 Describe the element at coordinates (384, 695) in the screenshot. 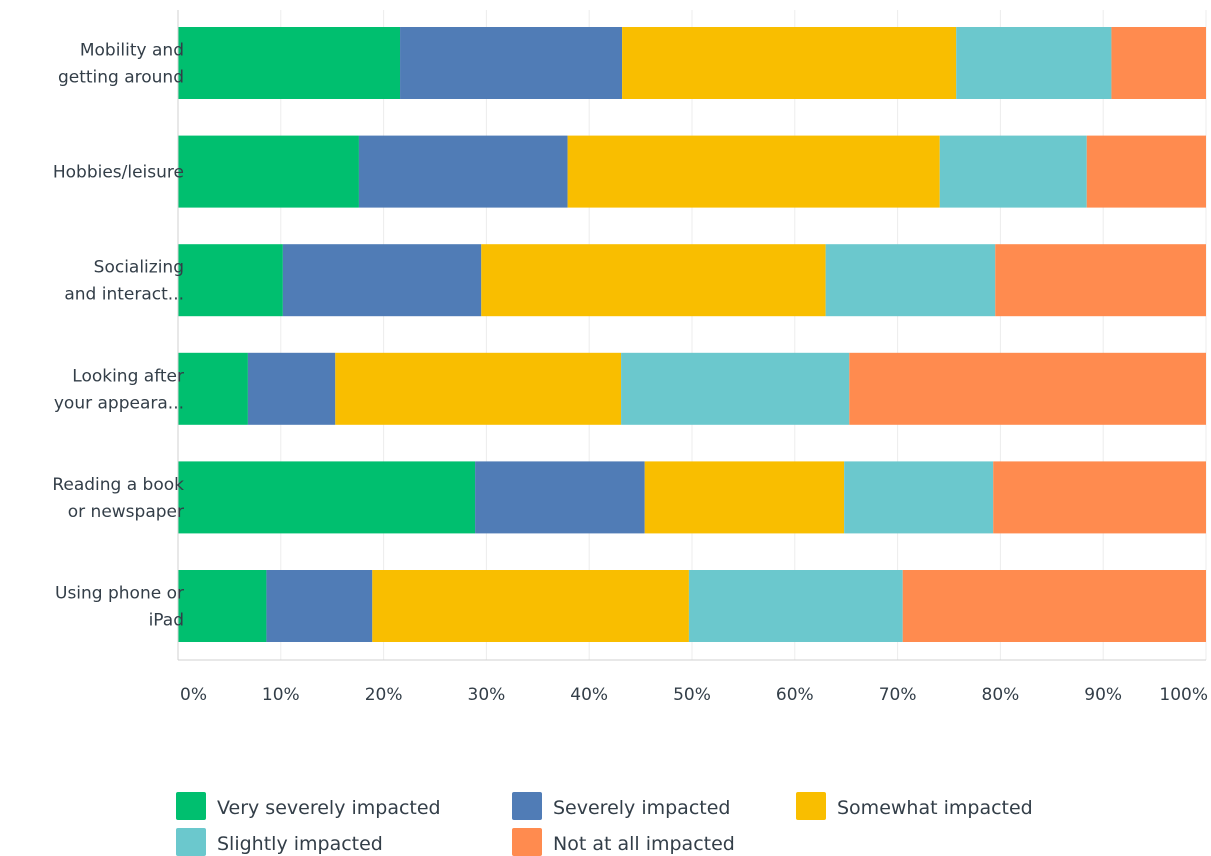

I see `x-tick-label: 20%` at that location.